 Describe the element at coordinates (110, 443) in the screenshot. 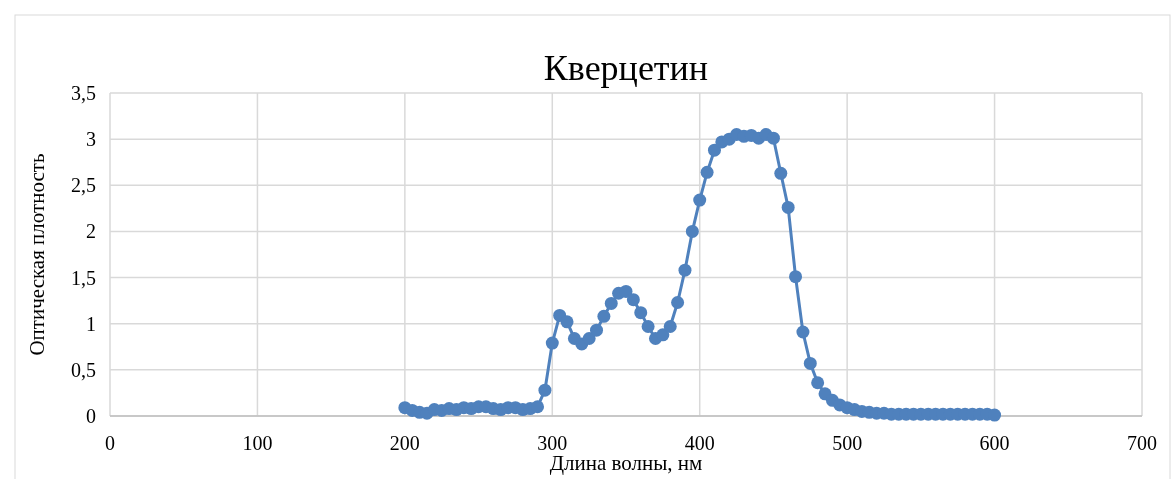

I see `x-tick-label: 0` at that location.